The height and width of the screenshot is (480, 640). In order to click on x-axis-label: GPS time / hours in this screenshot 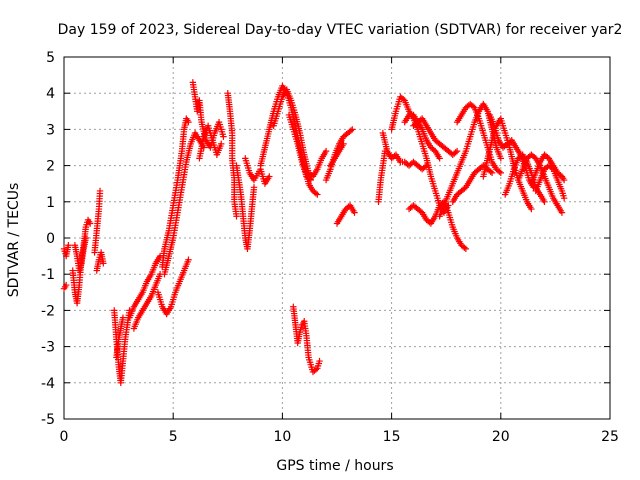, I will do `click(334, 466)`.